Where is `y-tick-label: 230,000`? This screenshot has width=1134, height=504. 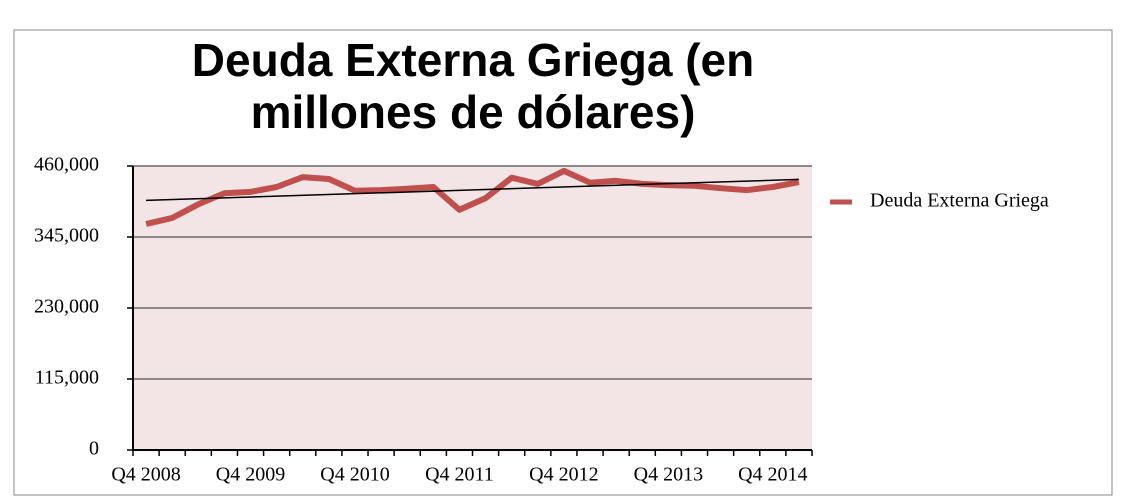
y-tick-label: 230,000 is located at coordinates (66, 307).